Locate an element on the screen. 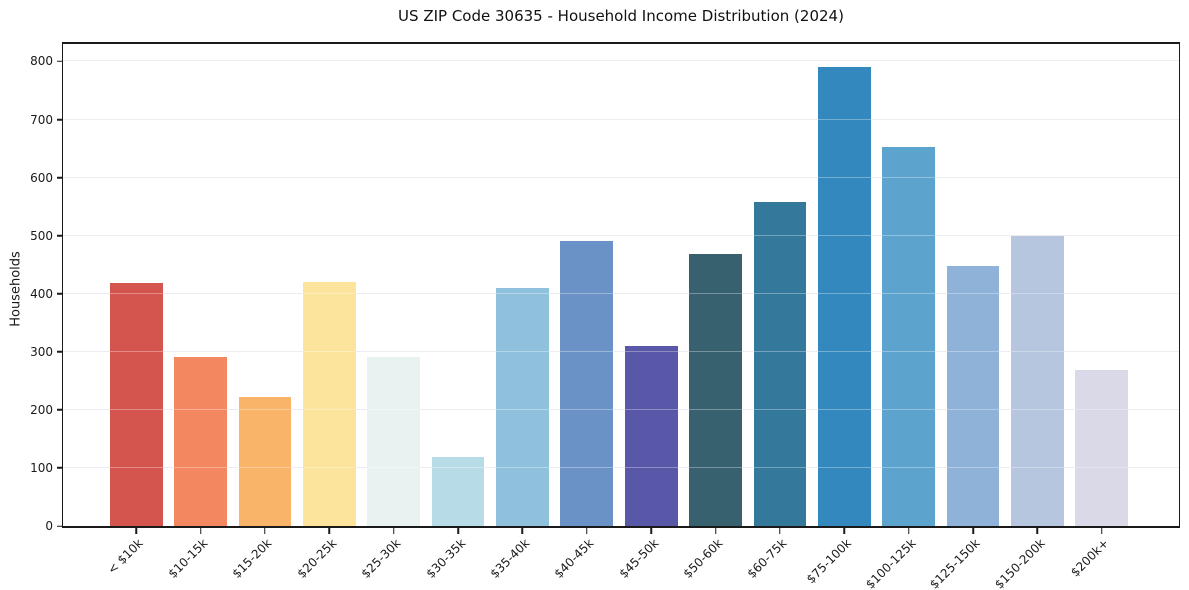 This screenshot has width=1189, height=590. bar-slot: $125-150k is located at coordinates (966, 317).